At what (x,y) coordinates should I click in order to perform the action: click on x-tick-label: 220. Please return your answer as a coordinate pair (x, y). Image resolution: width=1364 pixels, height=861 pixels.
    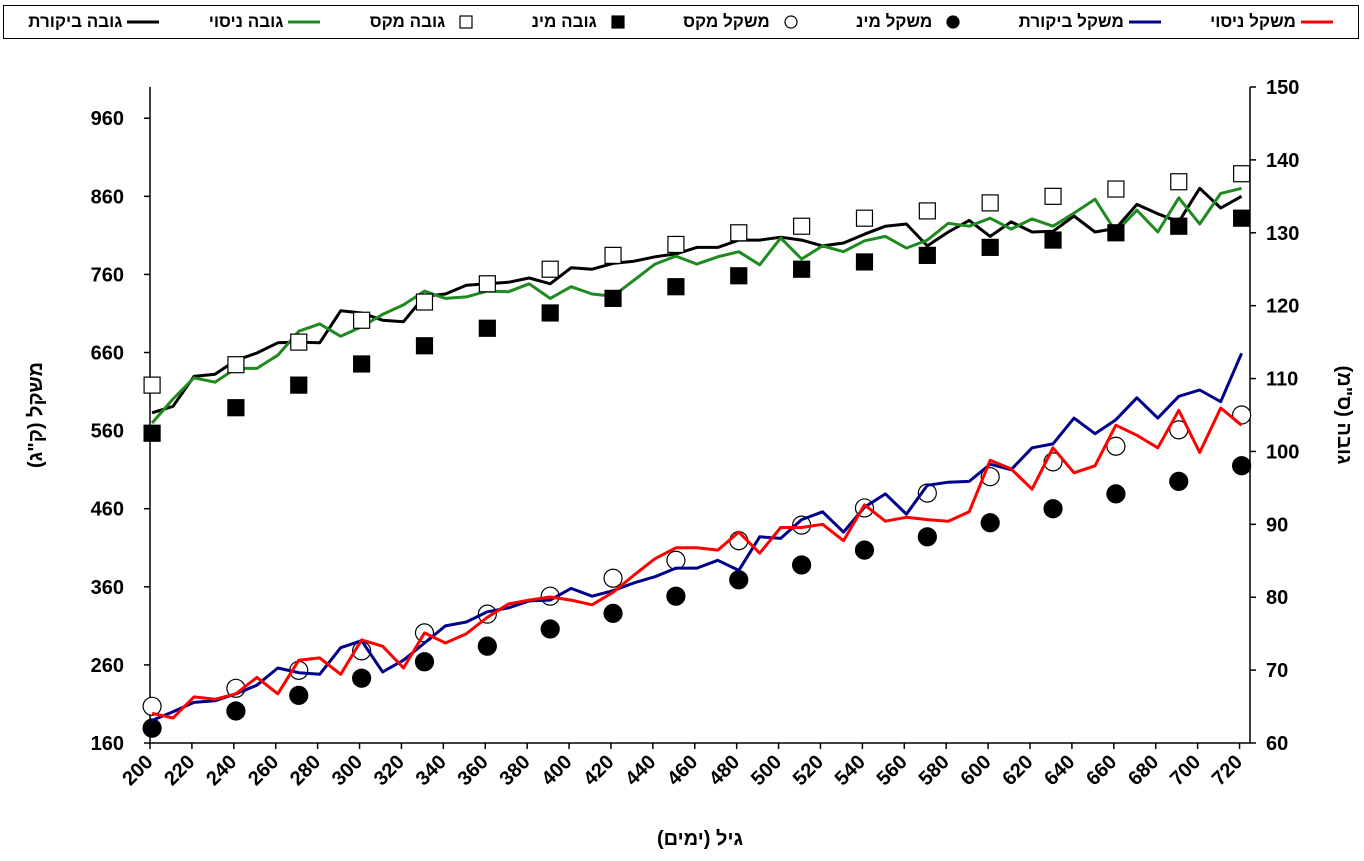
    Looking at the image, I should click on (179, 770).